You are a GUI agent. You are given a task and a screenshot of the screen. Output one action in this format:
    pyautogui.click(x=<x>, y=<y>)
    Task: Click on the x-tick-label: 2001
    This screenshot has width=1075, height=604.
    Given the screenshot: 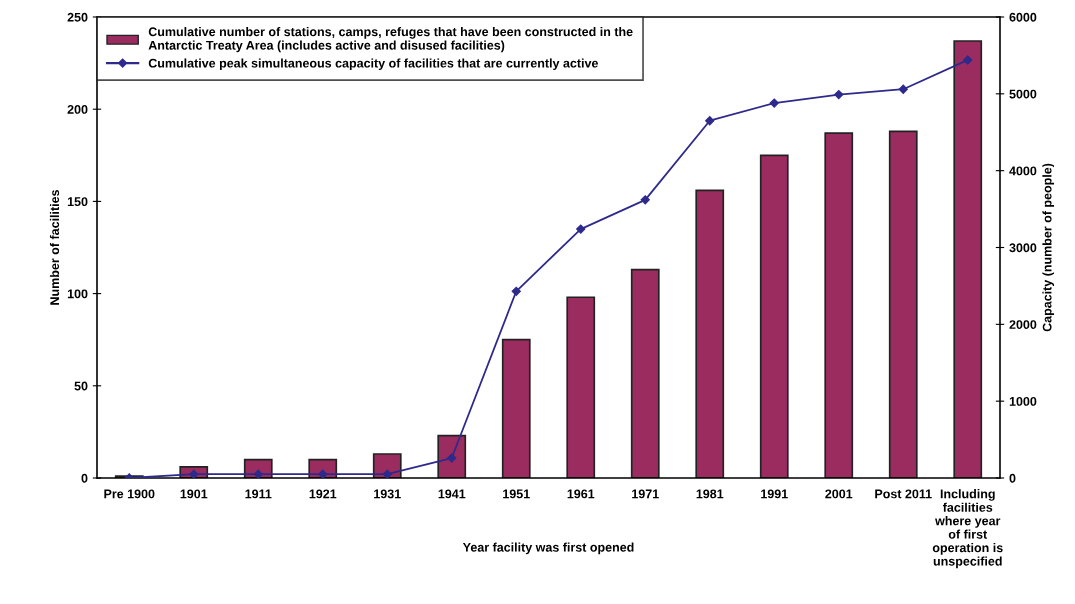 What is the action you would take?
    pyautogui.click(x=839, y=494)
    